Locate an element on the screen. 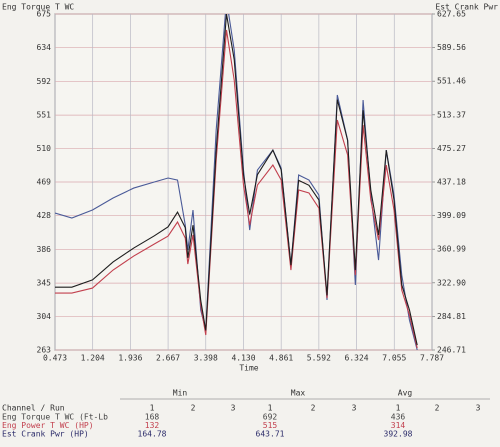  y-tick-label: 469 is located at coordinates (44, 182).